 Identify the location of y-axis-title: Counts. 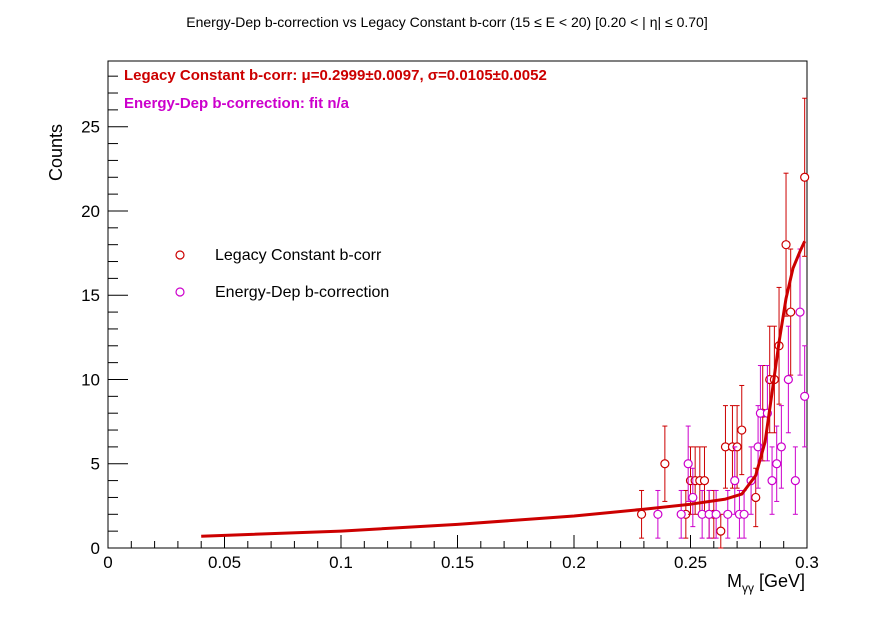
(56, 152).